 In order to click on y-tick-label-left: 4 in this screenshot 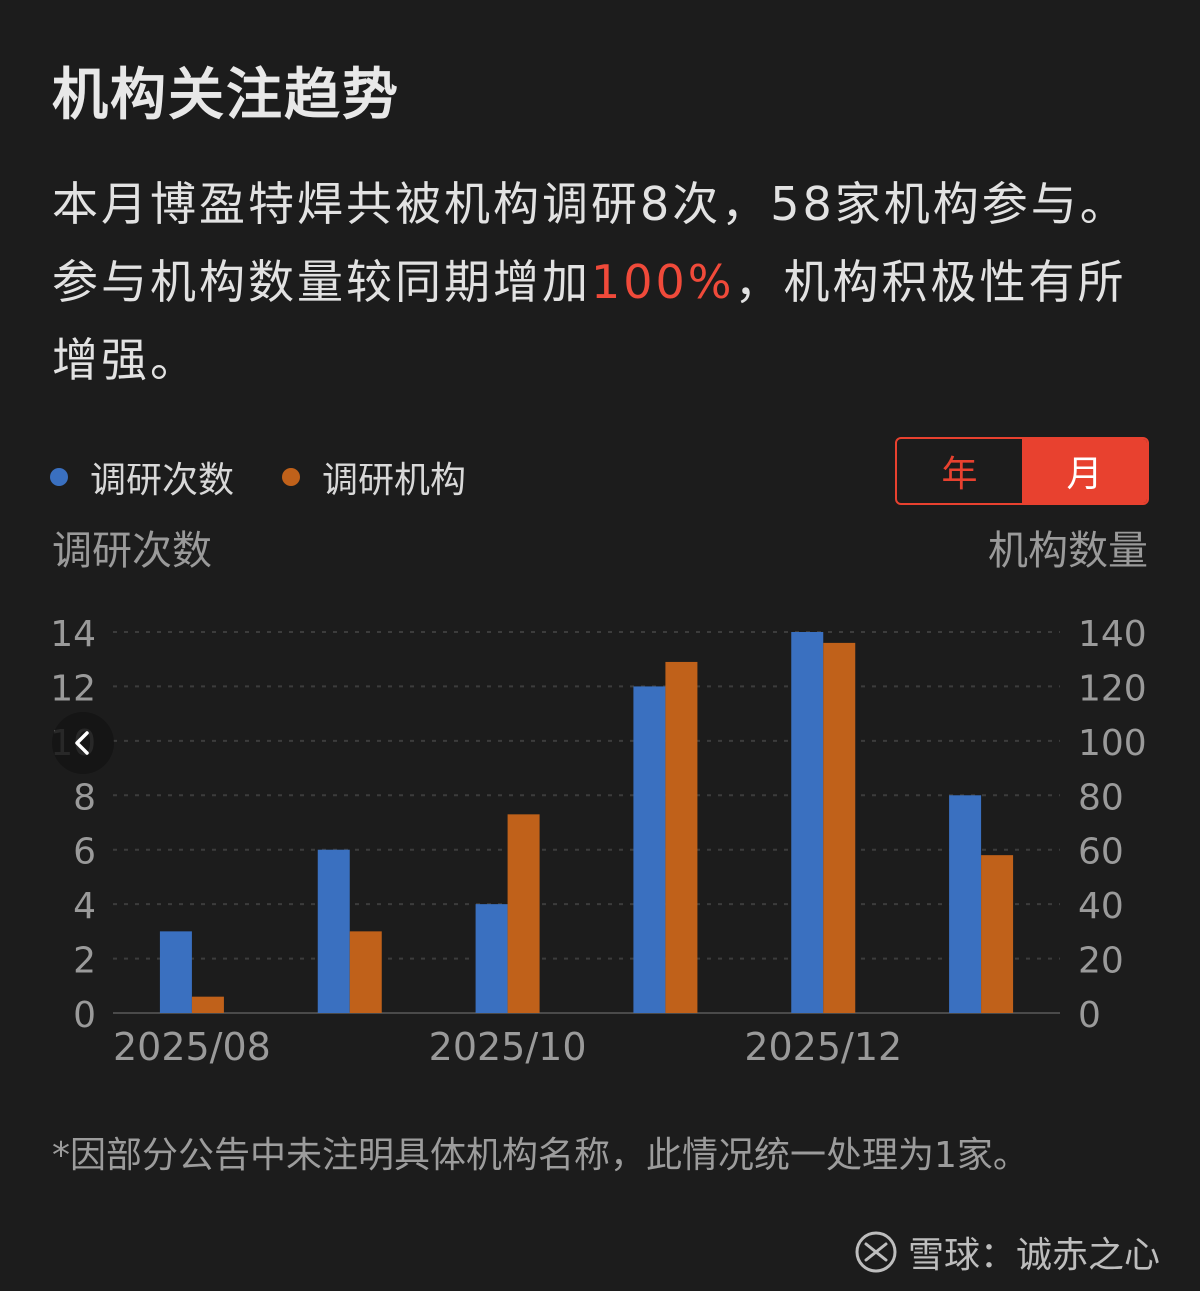, I will do `click(84, 906)`.